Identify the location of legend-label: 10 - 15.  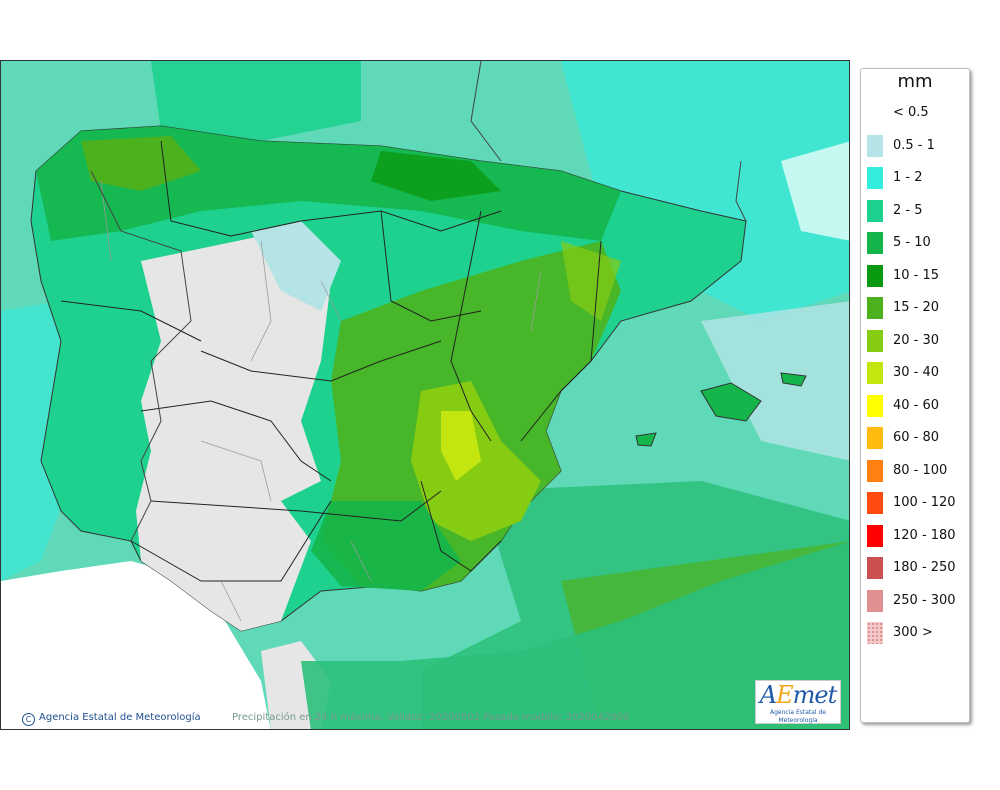
(916, 275).